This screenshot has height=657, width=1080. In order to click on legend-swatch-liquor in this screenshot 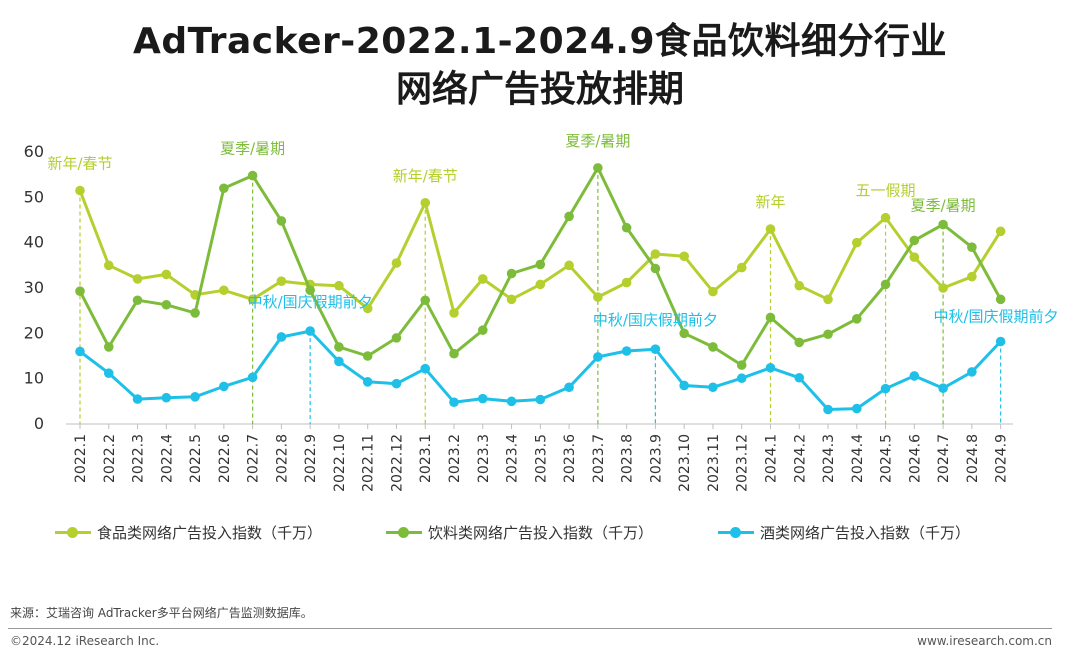, I will do `click(736, 532)`.